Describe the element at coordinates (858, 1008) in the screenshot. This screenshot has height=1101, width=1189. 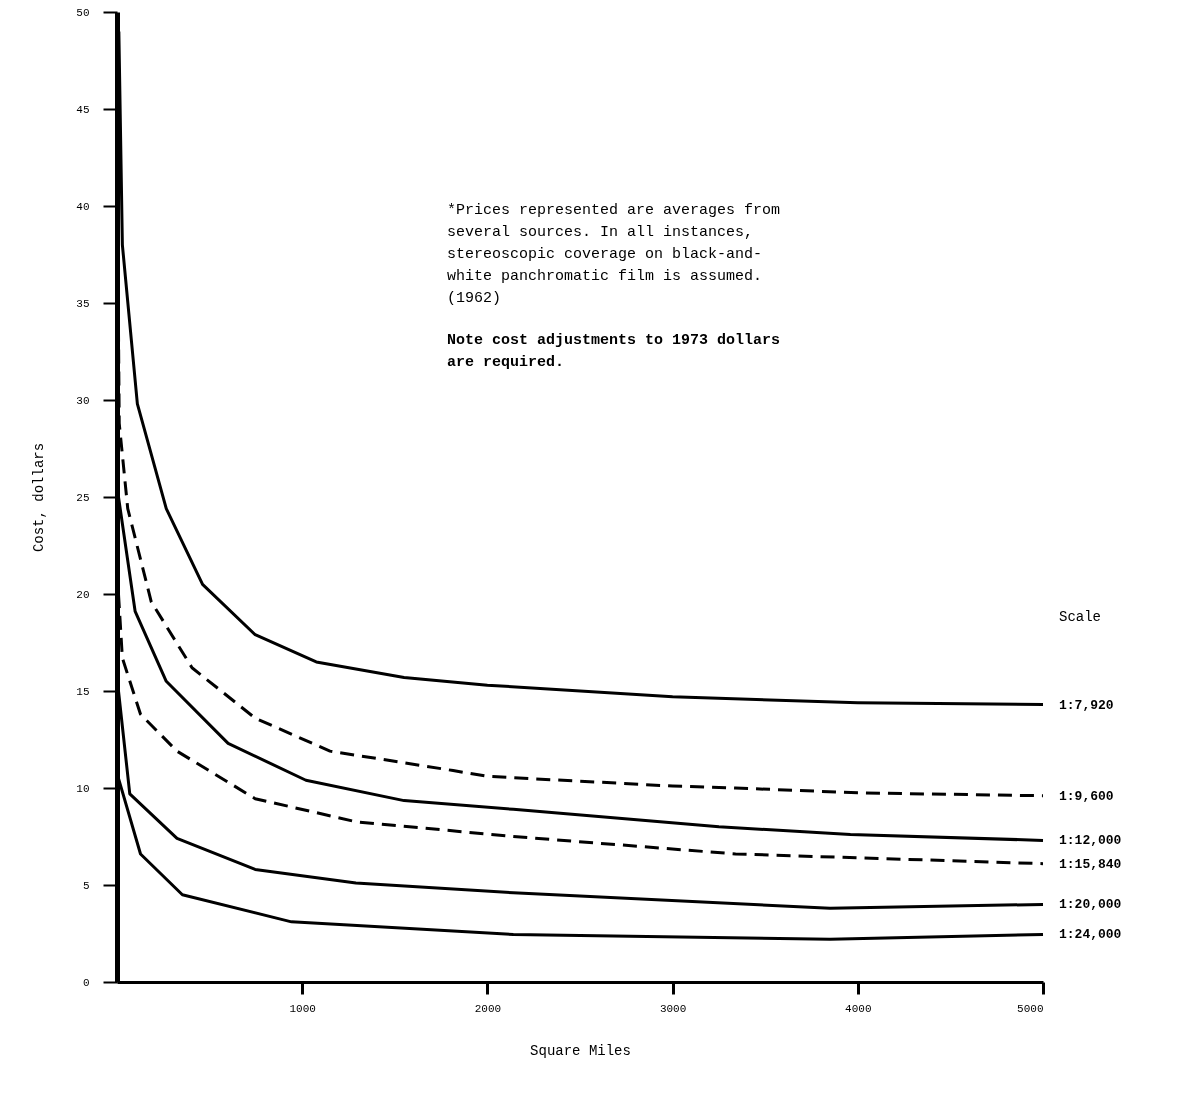
I see `x-tick-label: 4000` at that location.